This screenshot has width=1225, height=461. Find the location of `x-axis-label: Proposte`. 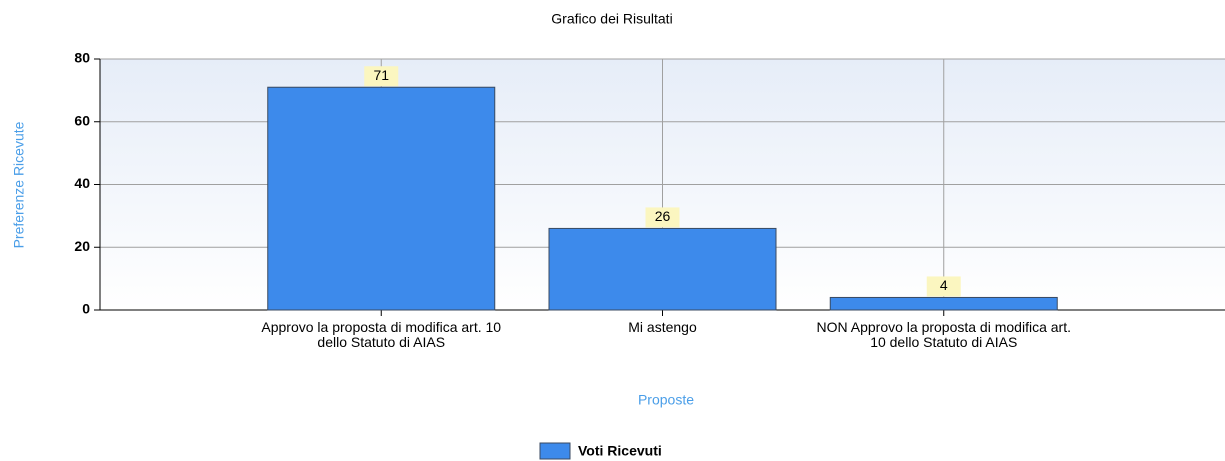

x-axis-label: Proposte is located at coordinates (666, 400).